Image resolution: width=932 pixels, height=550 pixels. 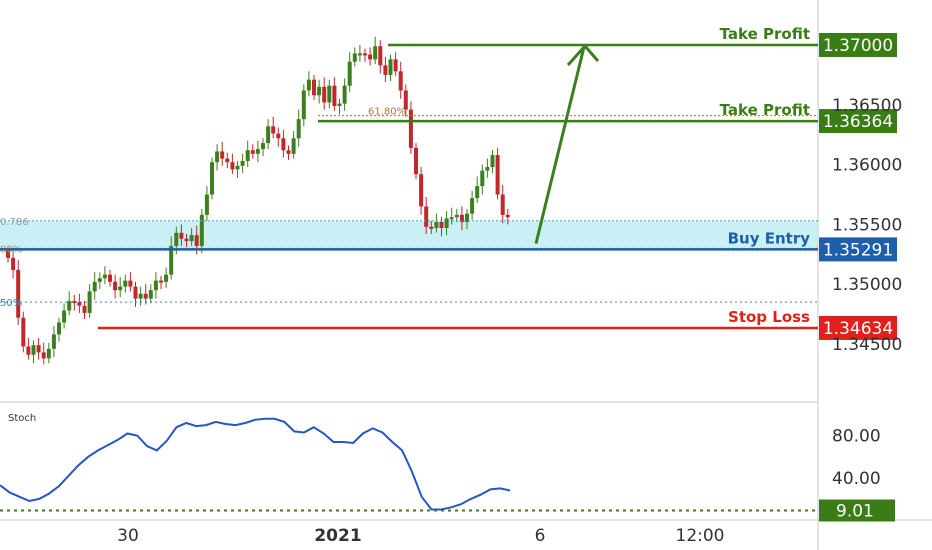 I want to click on time-tick-label: 12:00, so click(x=700, y=536).